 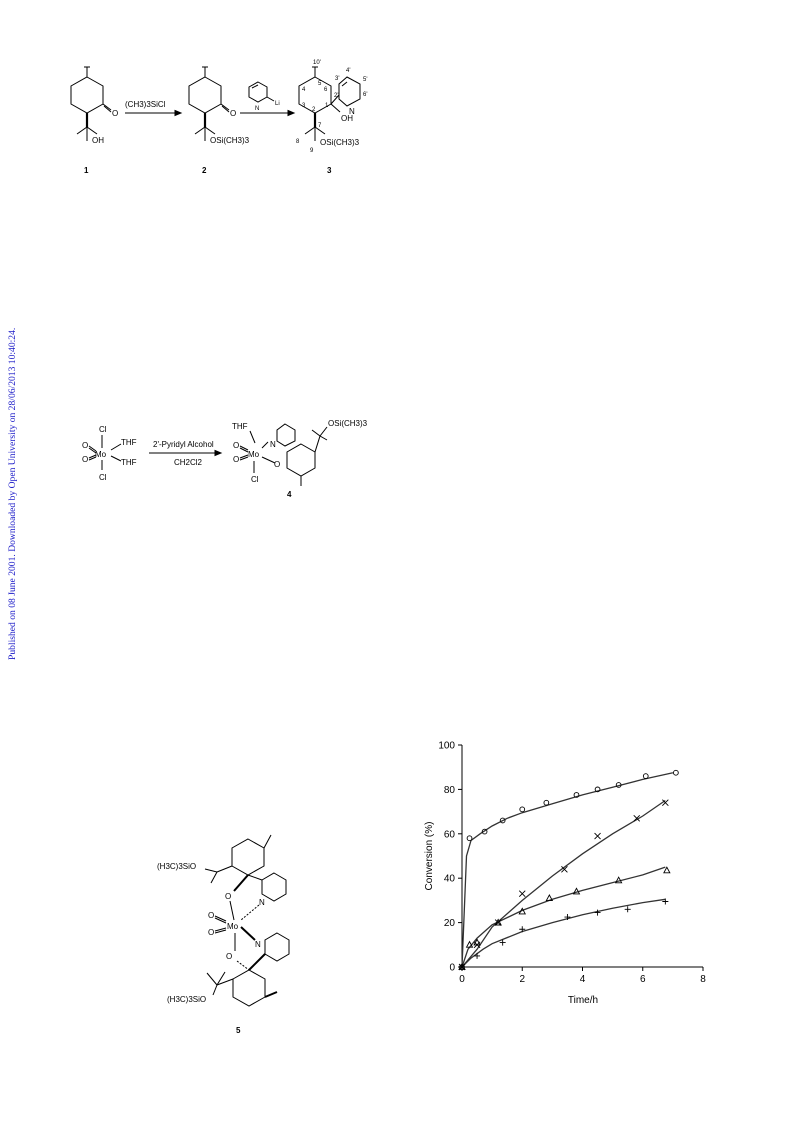 What do you see at coordinates (91, 103) in the screenshot?
I see `compound-1-structure` at bounding box center [91, 103].